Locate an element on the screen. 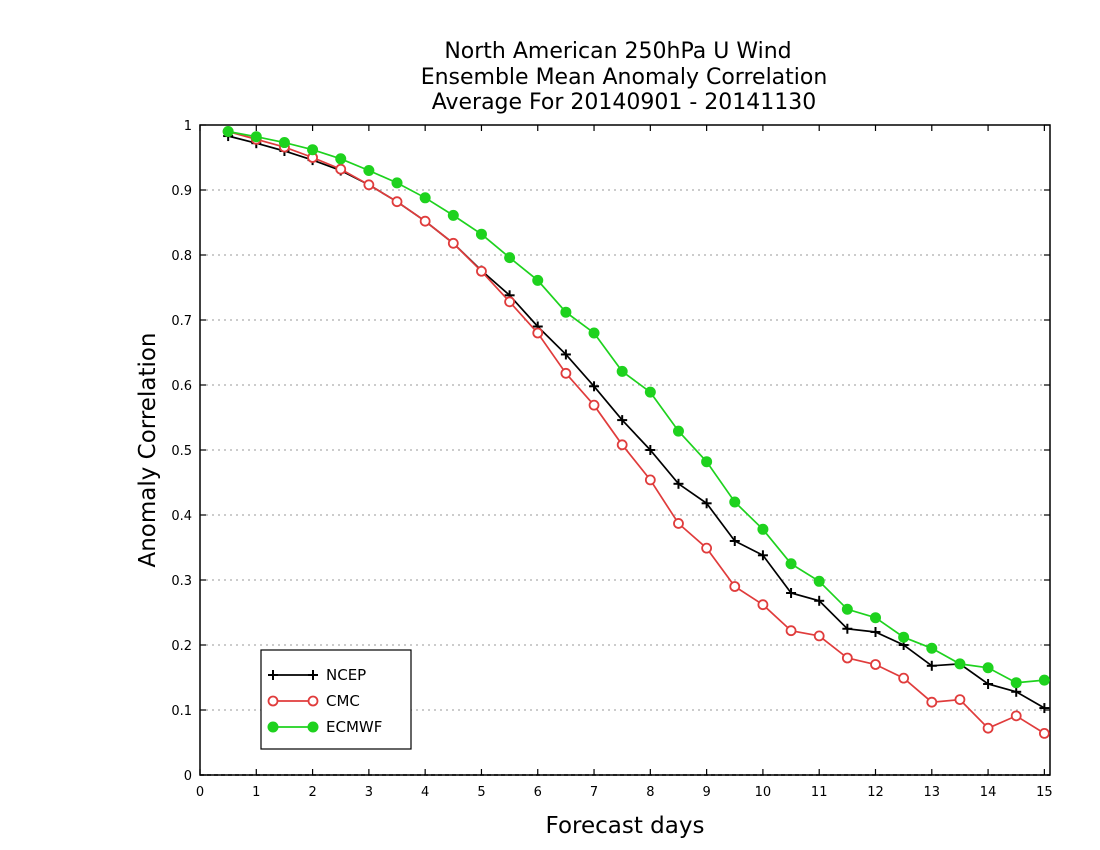 This screenshot has height=850, width=1100. legend-marker-right-ecmwf is located at coordinates (313, 727).